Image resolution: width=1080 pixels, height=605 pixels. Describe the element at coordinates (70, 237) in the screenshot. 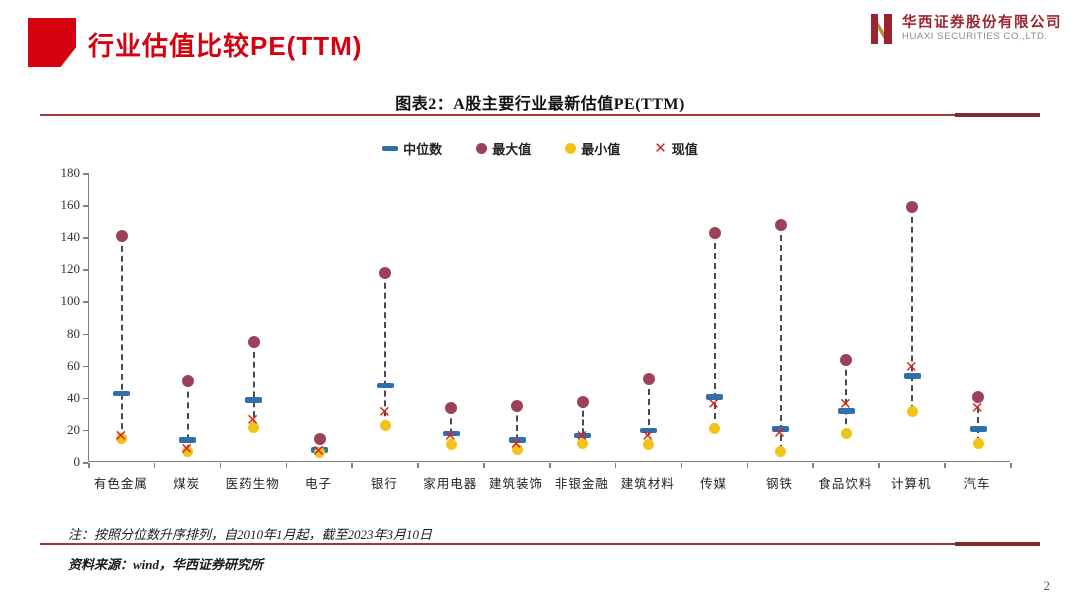

I see `y-axis-label: 140` at that location.